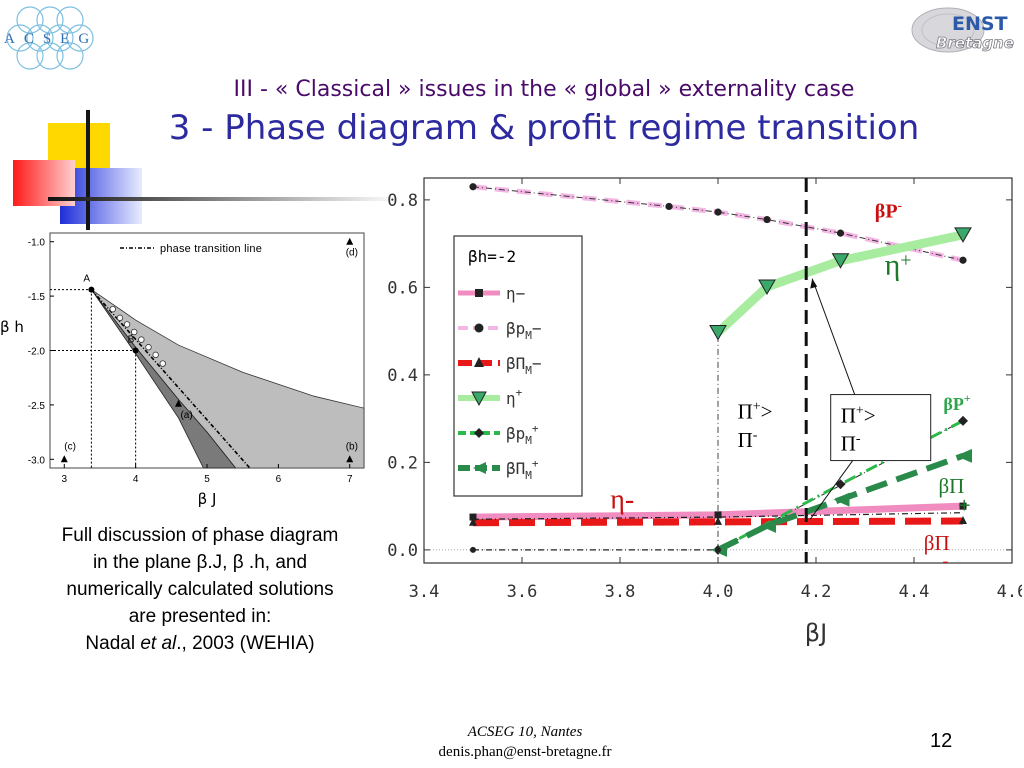 This screenshot has width=1024, height=768. I want to click on point-b, so click(135, 350).